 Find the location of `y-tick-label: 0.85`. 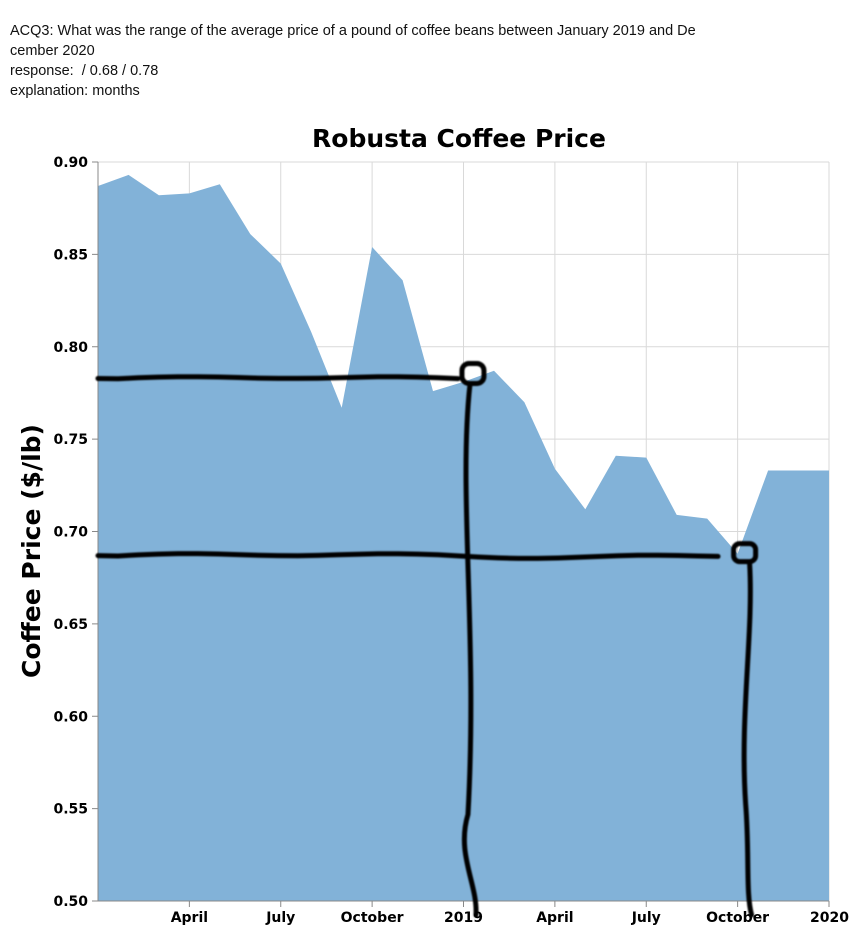

y-tick-label: 0.85 is located at coordinates (70, 255).